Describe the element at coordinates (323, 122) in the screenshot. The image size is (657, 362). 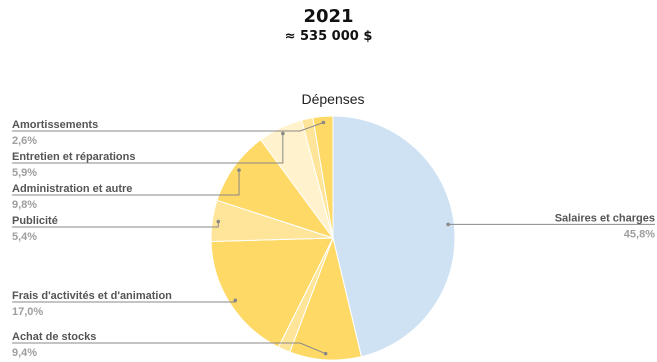
I see `callout-dot` at that location.